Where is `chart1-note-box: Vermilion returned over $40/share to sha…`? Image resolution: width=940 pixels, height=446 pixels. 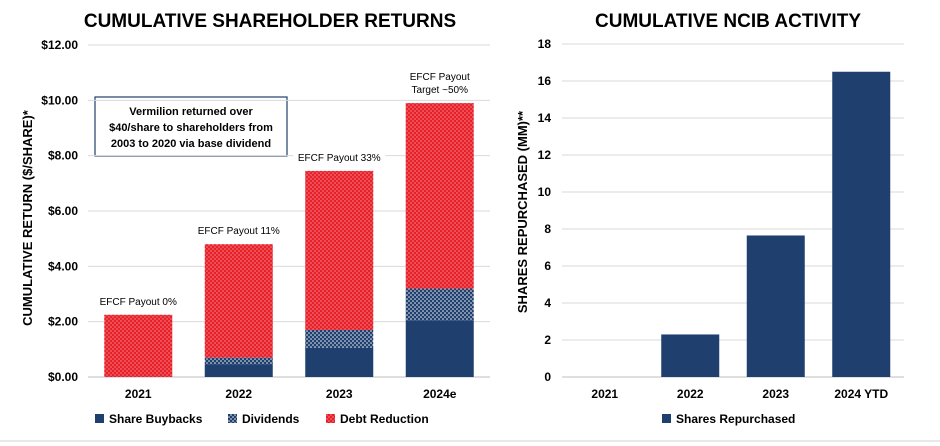 chart1-note-box: Vermilion returned over $40/share to sha… is located at coordinates (191, 126).